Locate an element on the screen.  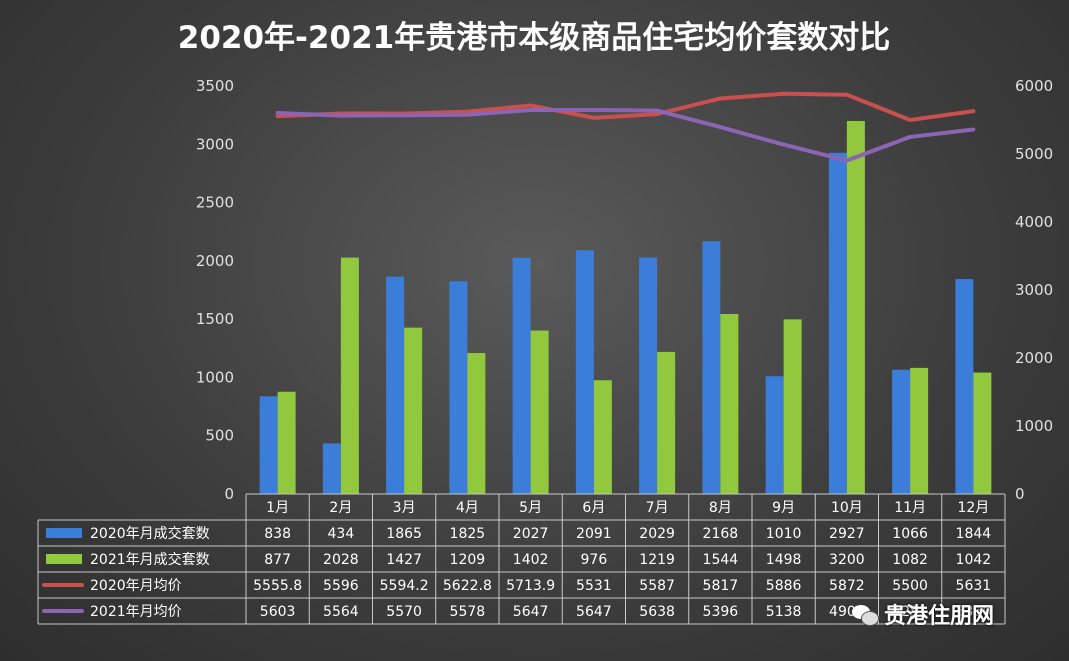
y-left-tick-label: 1500 is located at coordinates (215, 319).